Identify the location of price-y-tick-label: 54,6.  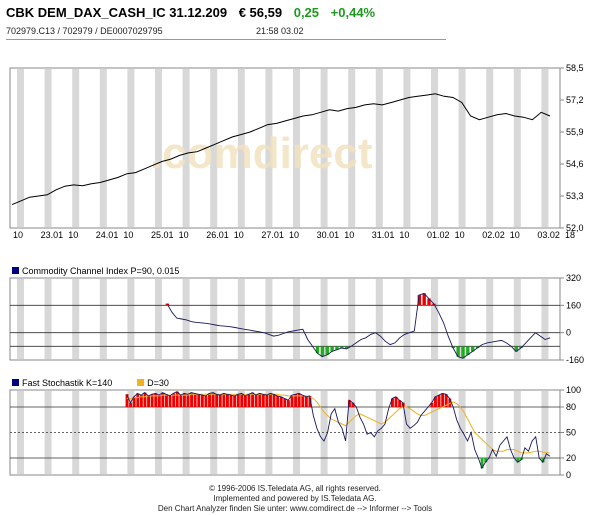
(575, 164).